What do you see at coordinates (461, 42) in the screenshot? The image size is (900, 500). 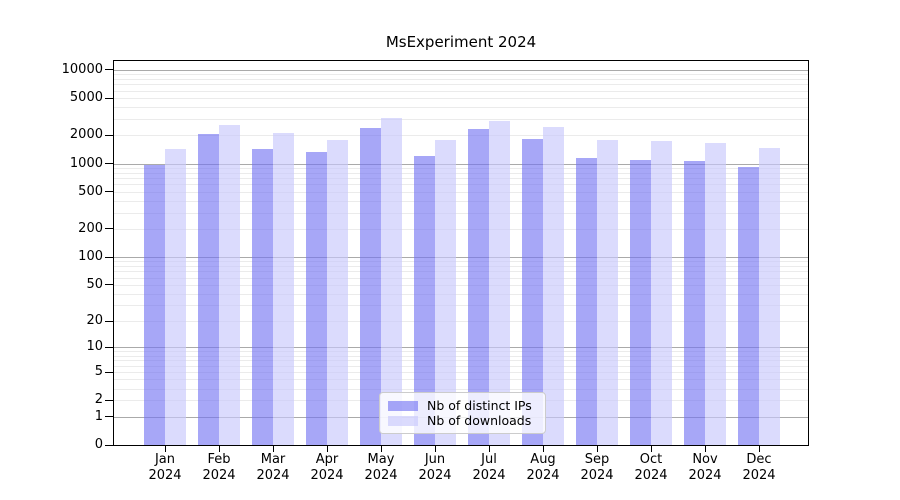 I see `chart-title: MsExperiment 2024` at bounding box center [461, 42].